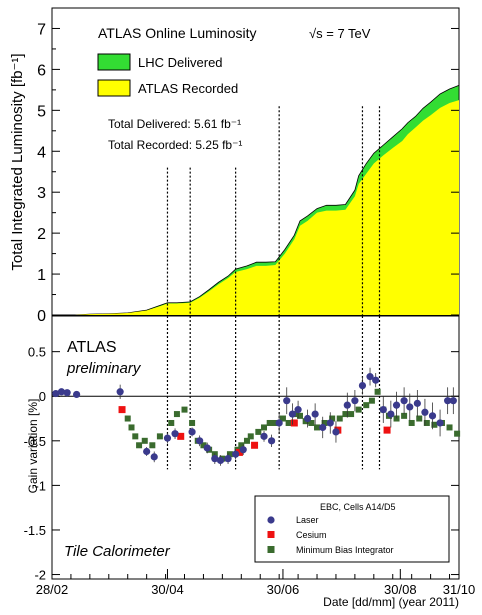 This screenshot has height=615, width=482. Describe the element at coordinates (271, 534) in the screenshot. I see `legend-marker-cesium` at that location.